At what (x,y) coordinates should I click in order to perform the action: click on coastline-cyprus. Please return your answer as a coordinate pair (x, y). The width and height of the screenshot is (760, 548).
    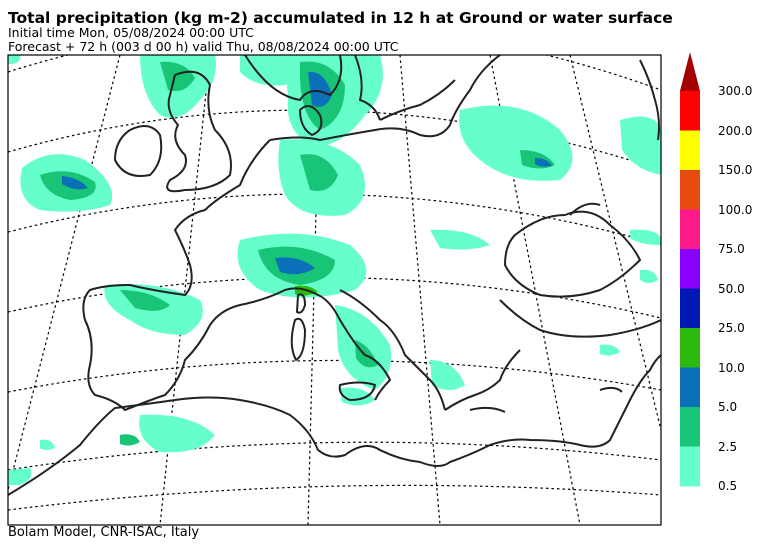
    Looking at the image, I should click on (611, 389).